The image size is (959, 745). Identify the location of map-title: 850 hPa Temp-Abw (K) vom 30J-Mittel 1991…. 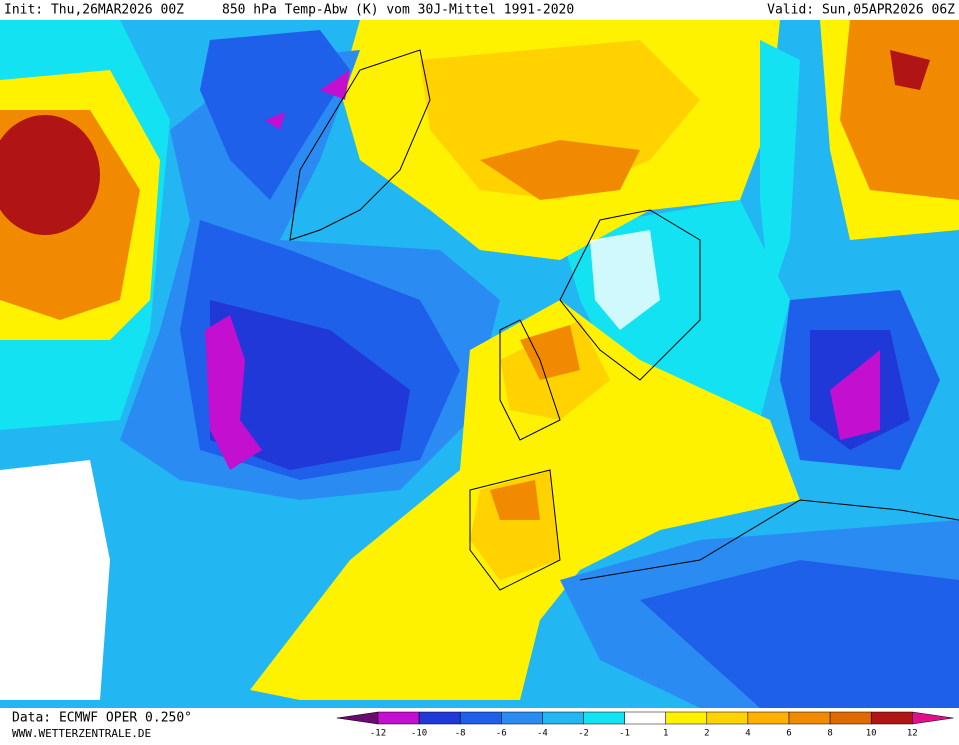
(398, 10).